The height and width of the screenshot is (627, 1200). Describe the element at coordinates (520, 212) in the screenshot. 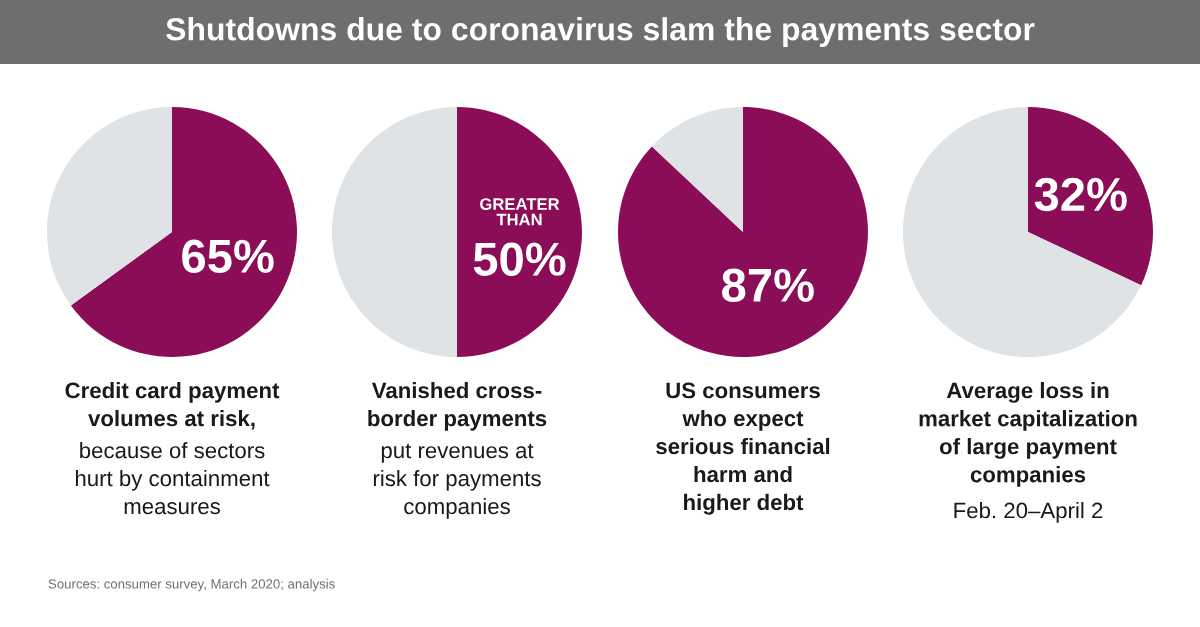

I see `text: GREATER THAN` at that location.